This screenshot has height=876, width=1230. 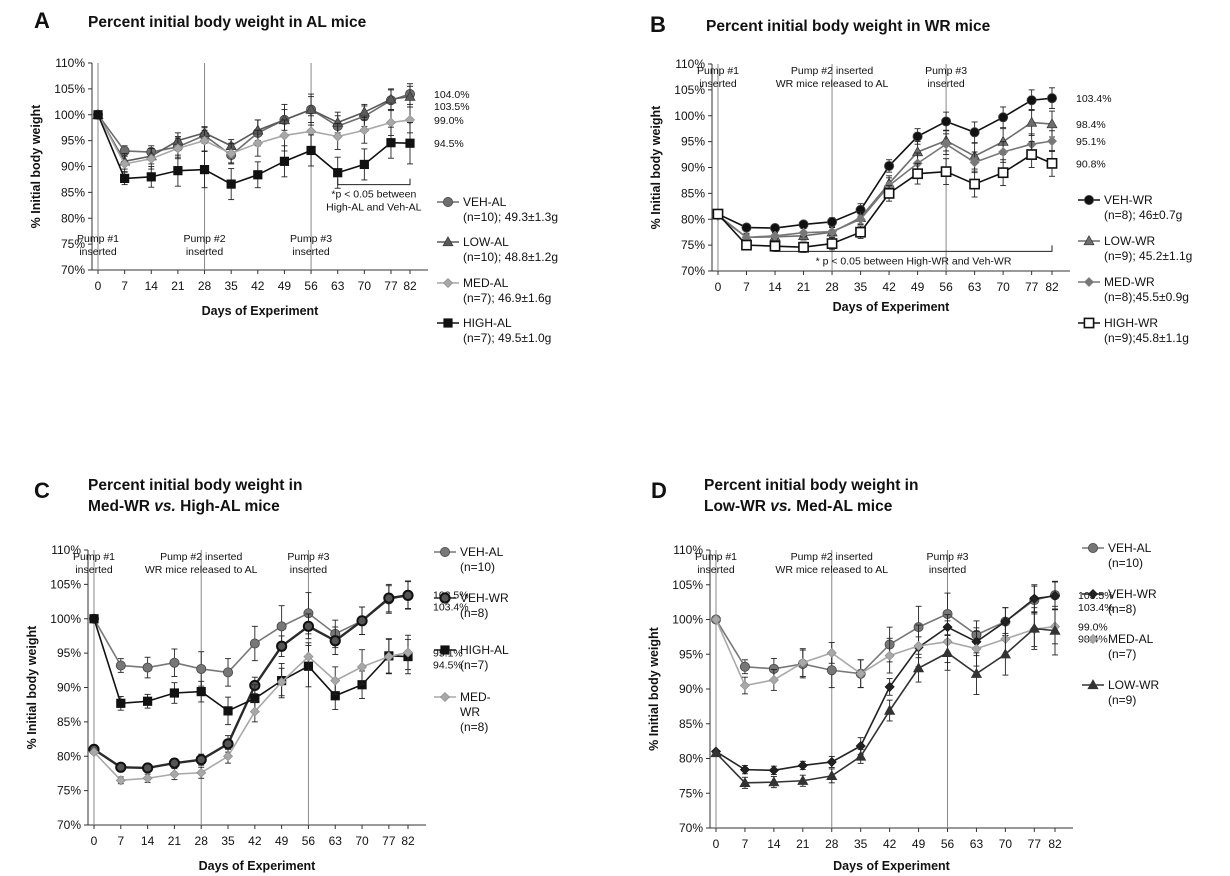 What do you see at coordinates (497, 249) in the screenshot?
I see `legend-item: LOW-AL(n=10); 48.8±1.2g` at bounding box center [497, 249].